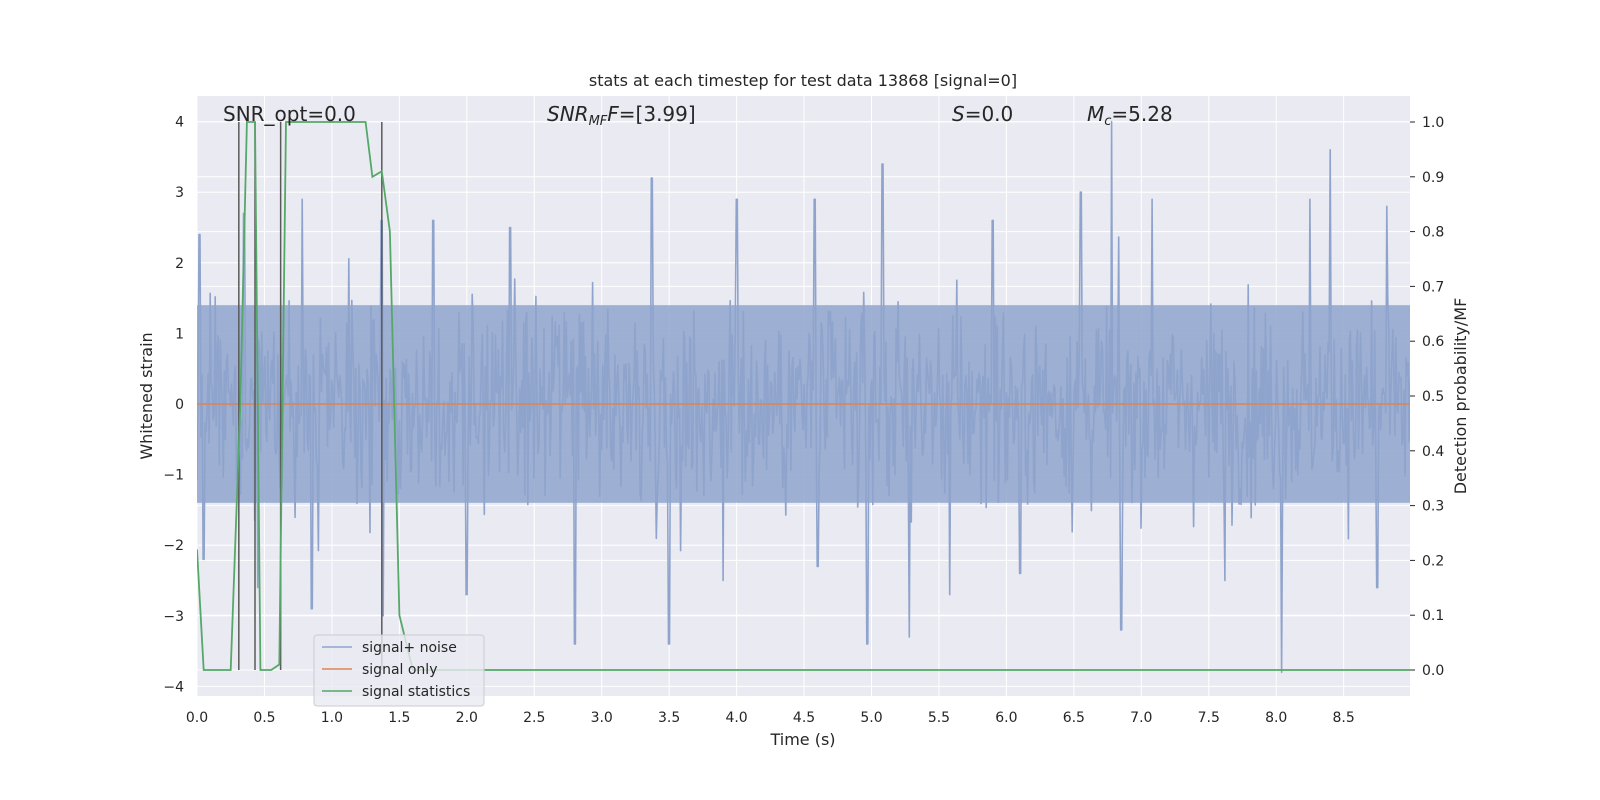 Image resolution: width=1600 pixels, height=800 pixels. What do you see at coordinates (568, 114) in the screenshot?
I see `annotation-snr-mf-var: SNR` at bounding box center [568, 114].